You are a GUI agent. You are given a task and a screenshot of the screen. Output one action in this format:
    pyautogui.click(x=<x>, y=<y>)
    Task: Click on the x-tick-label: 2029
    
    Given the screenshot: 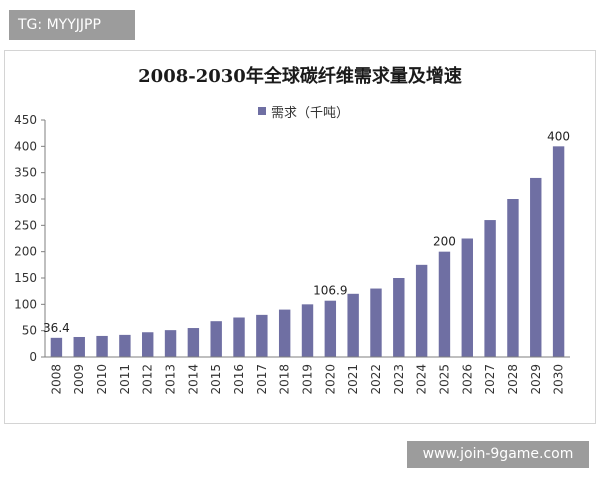 What is the action you would take?
    pyautogui.click(x=536, y=379)
    